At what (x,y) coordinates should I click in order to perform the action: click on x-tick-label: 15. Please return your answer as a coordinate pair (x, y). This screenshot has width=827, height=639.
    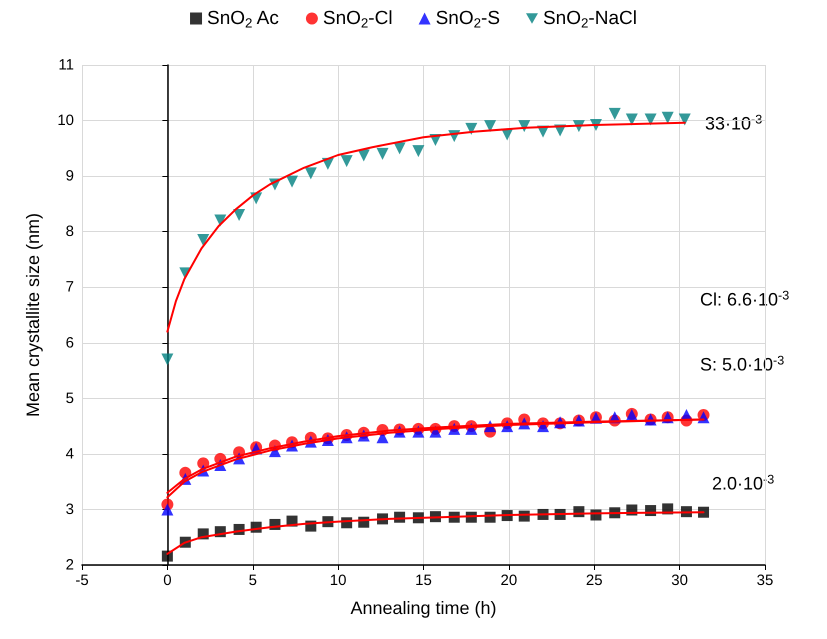
    Looking at the image, I should click on (423, 580).